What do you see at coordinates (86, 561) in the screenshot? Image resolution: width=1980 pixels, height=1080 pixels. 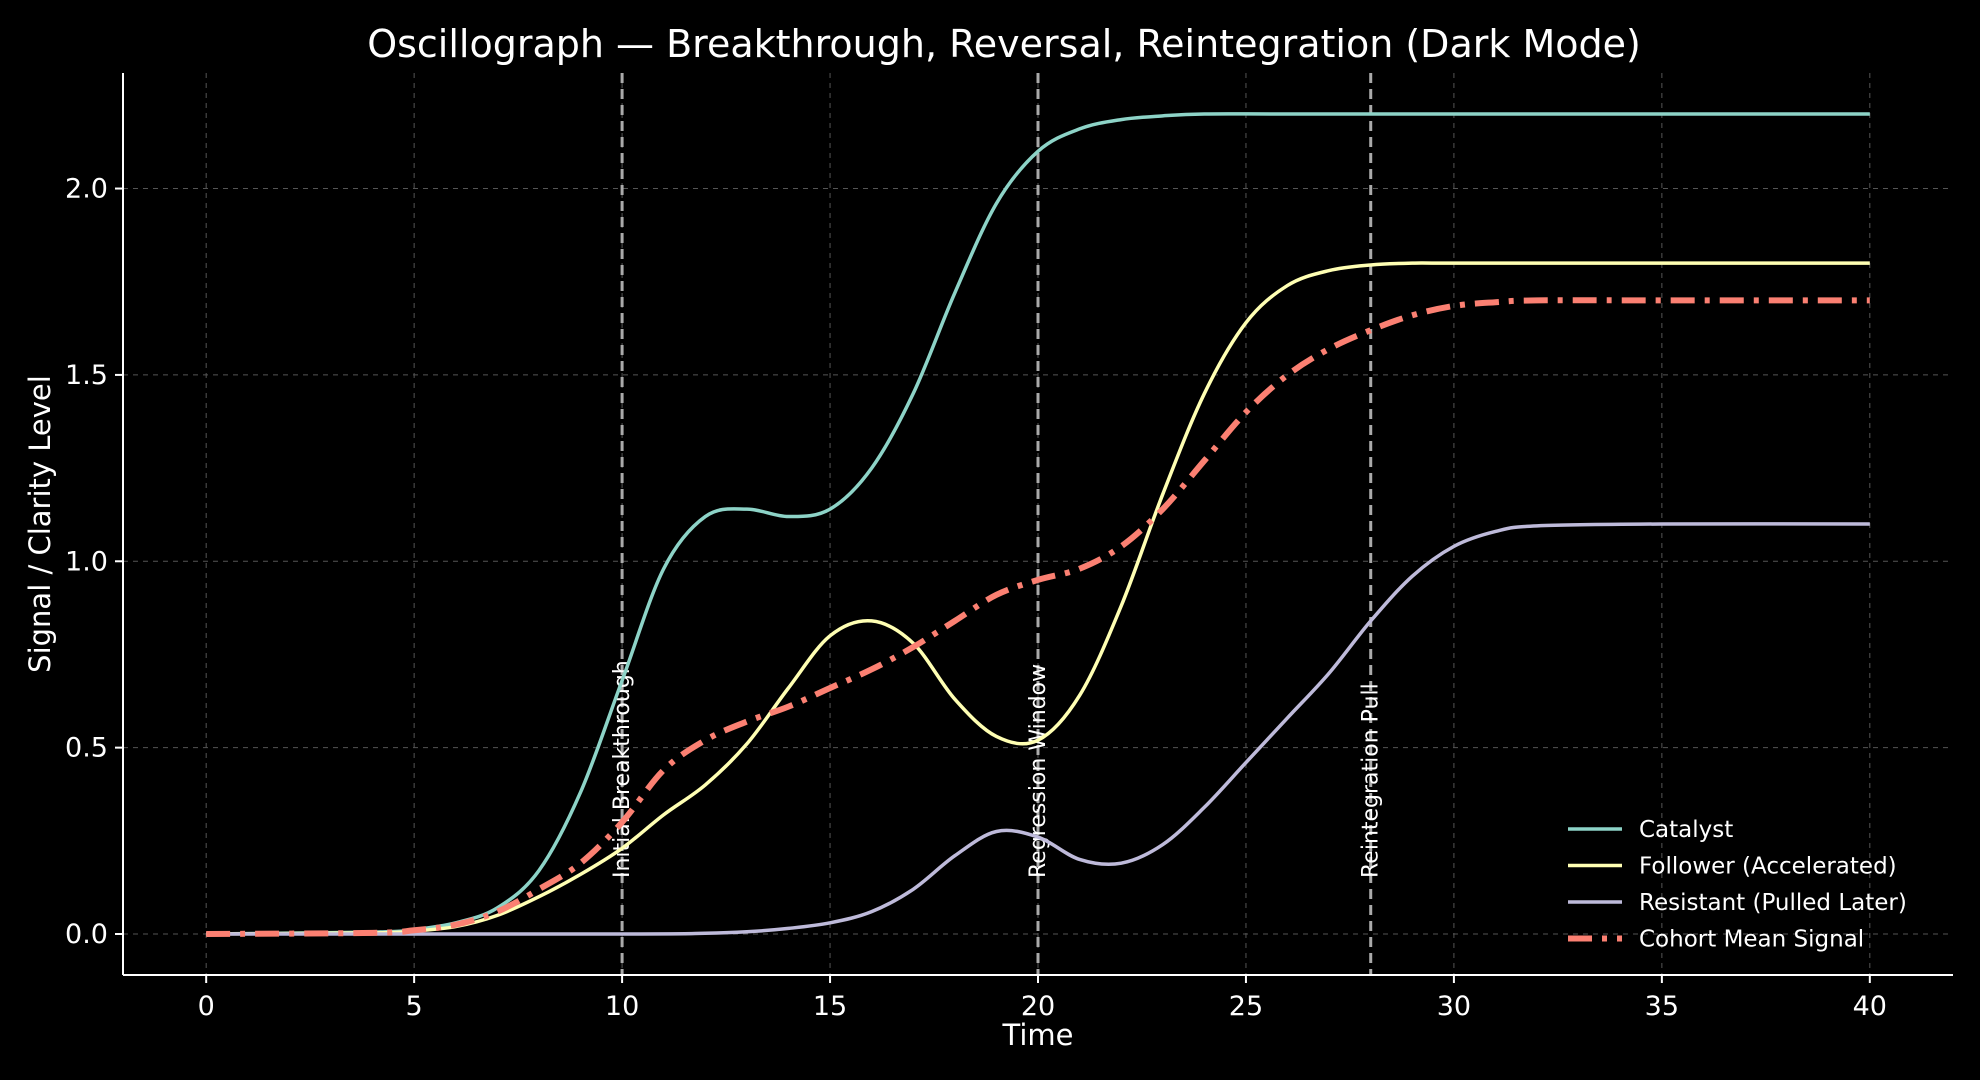 I see `y-tick-label: 1.0` at bounding box center [86, 561].